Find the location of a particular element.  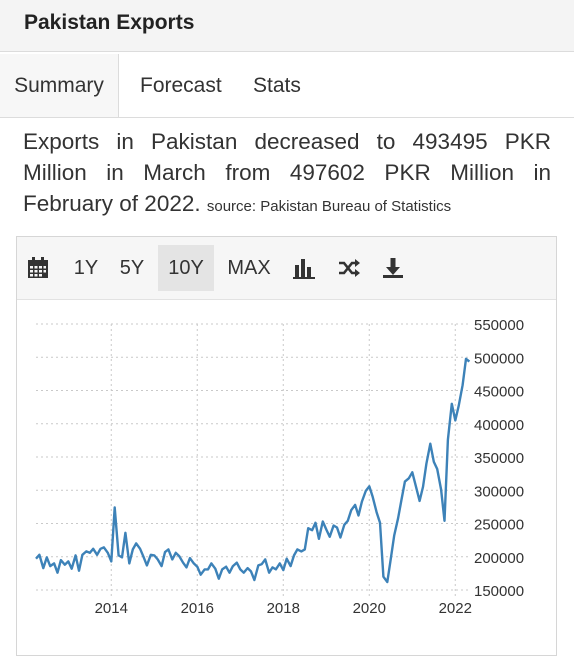

tab-bar: Summary Forecast Stats is located at coordinates (287, 86).